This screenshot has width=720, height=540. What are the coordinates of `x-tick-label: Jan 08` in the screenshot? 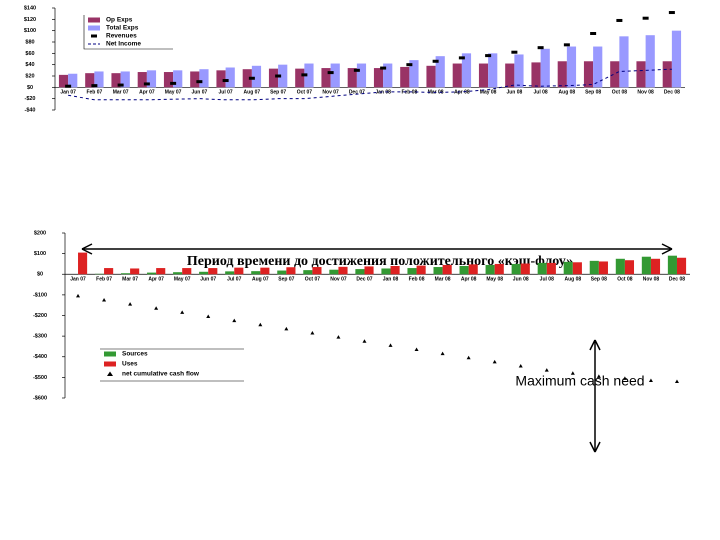 It's located at (383, 93).